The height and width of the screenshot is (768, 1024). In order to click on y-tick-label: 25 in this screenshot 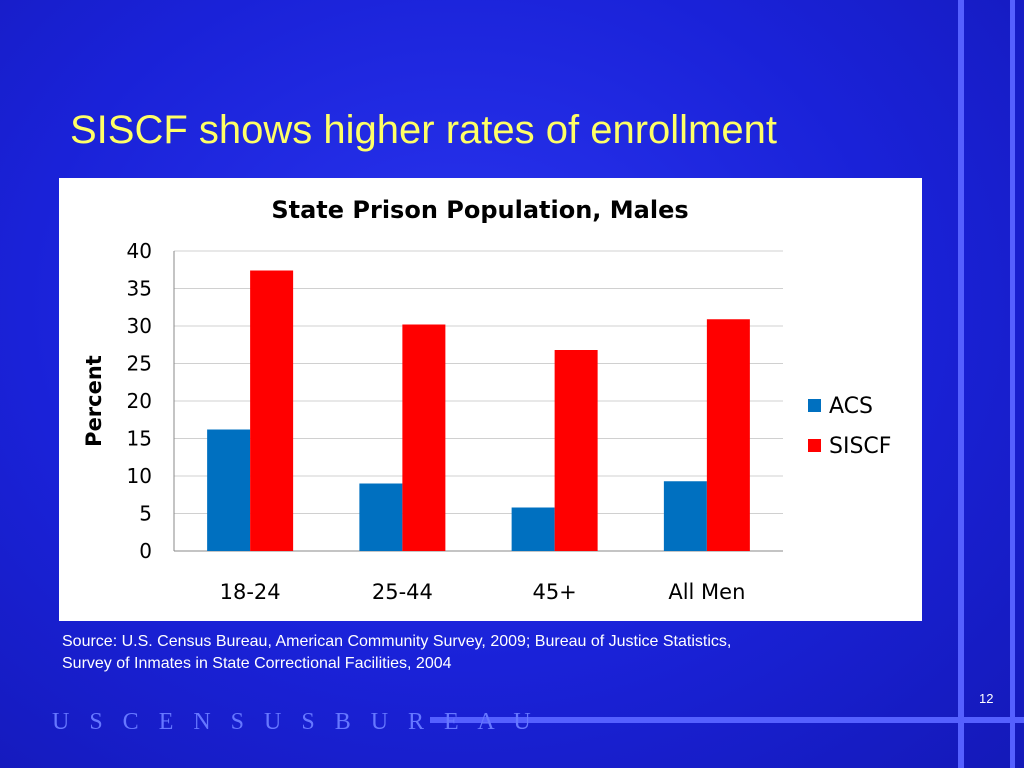, I will do `click(139, 364)`.